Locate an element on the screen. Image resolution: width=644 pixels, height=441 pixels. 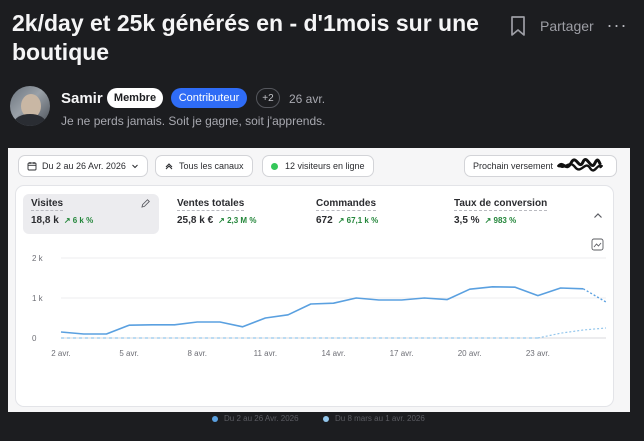
metric-delta: ↗ 2,3 M % is located at coordinates (237, 220).